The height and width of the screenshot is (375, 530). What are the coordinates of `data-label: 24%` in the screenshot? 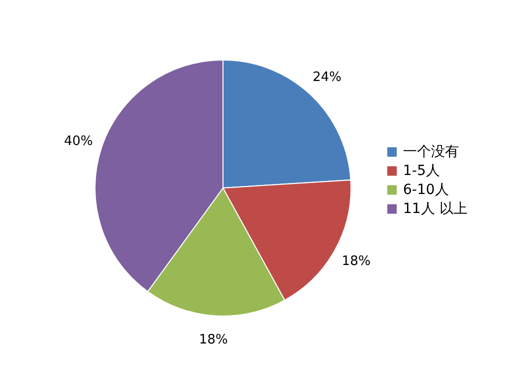 It's located at (327, 78).